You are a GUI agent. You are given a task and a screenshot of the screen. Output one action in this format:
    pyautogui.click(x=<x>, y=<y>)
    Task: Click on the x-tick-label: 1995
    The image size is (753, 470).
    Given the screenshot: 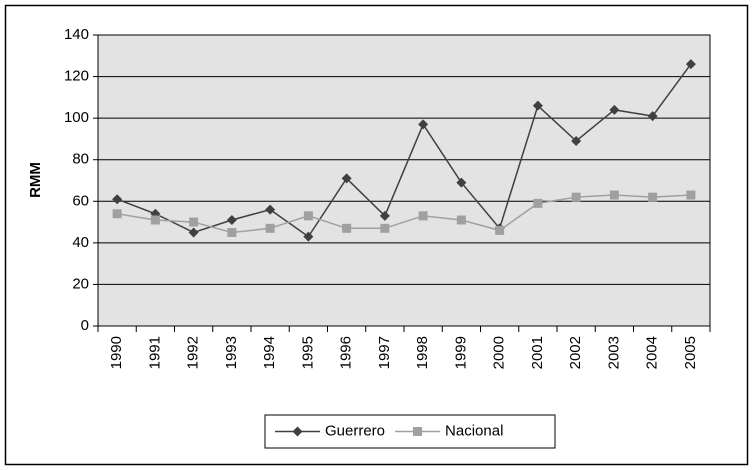 What is the action you would take?
    pyautogui.click(x=307, y=352)
    